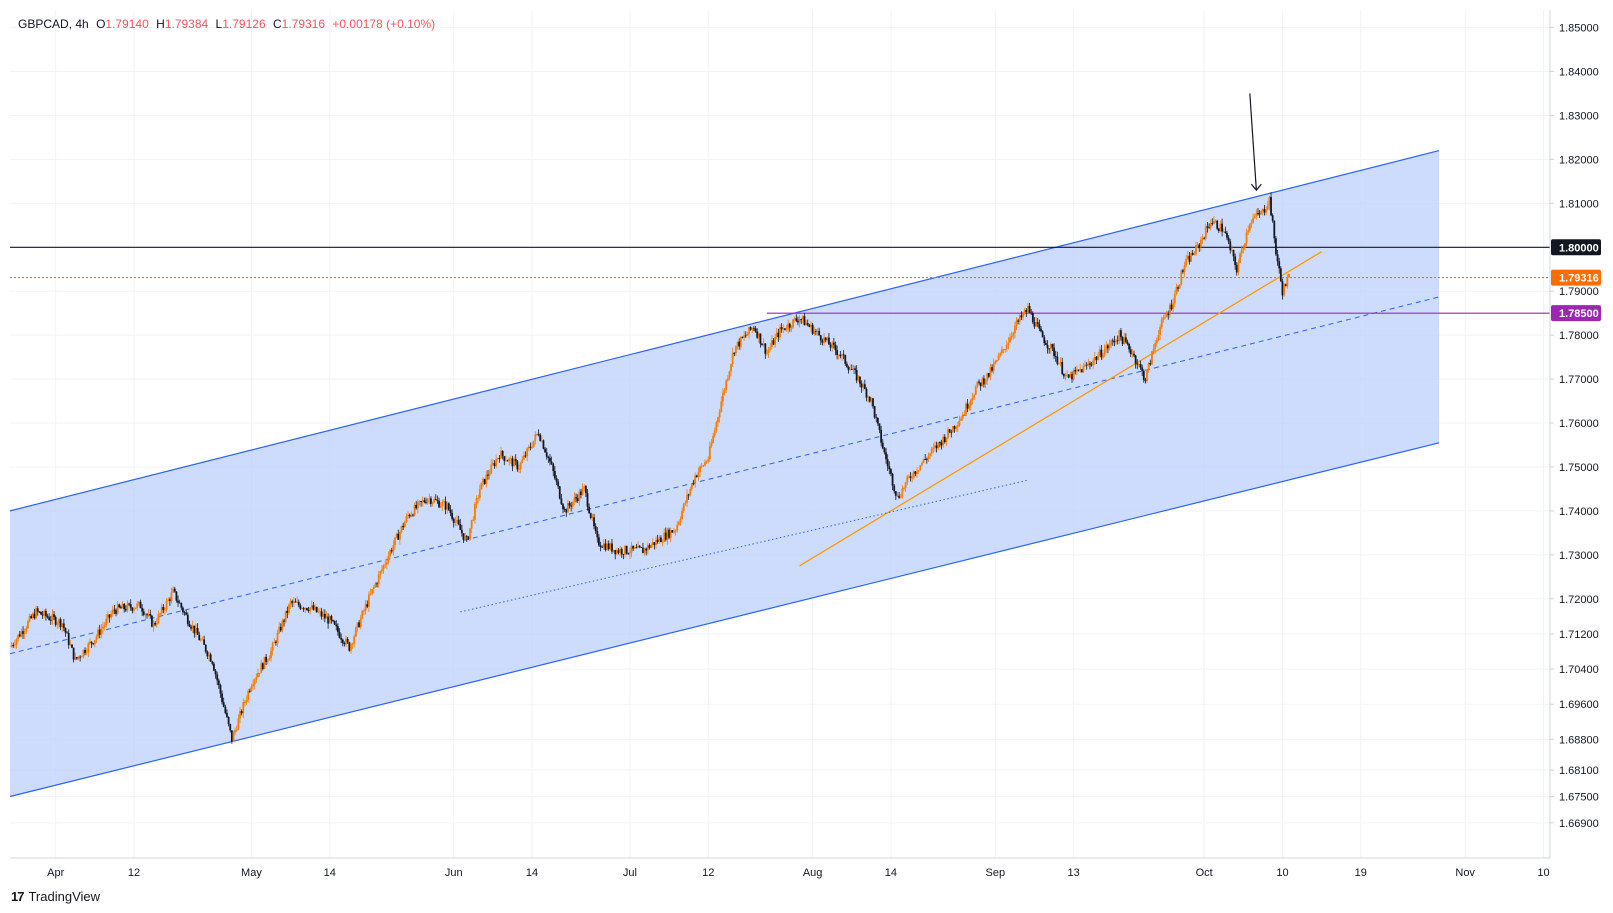 This screenshot has height=913, width=1613. I want to click on tradingview-brand: 17 TradingView, so click(55, 896).